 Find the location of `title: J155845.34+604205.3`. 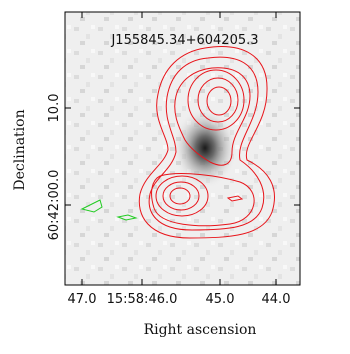

title: J155845.34+604205.3 is located at coordinates (184, 40).